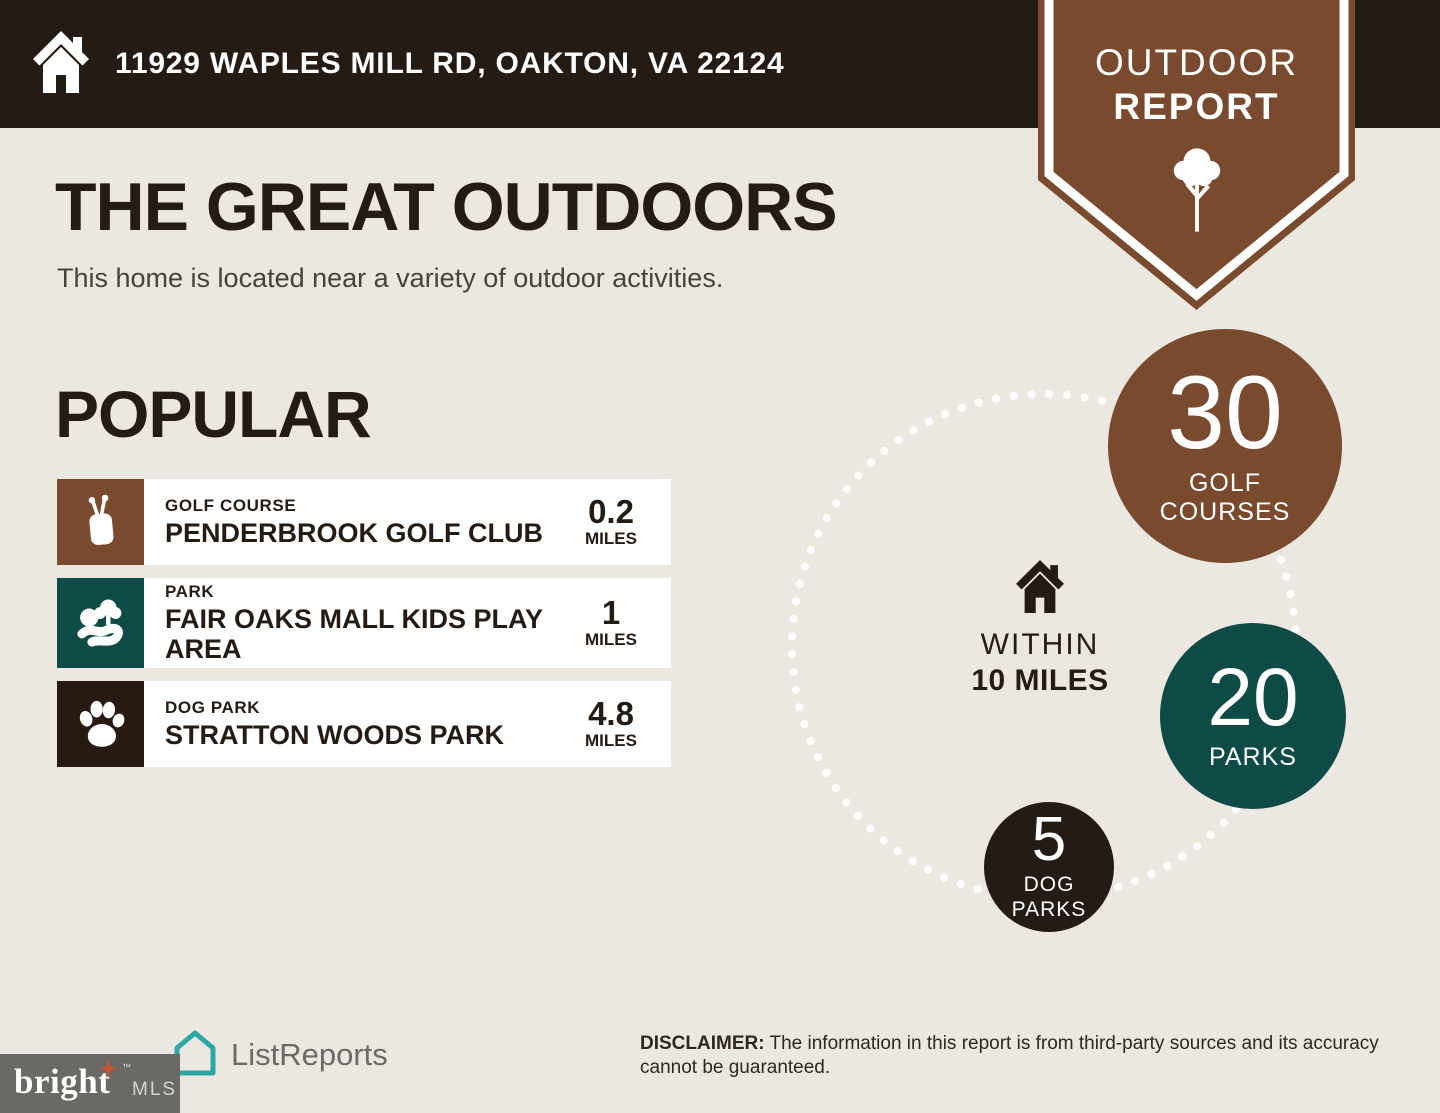 The image size is (1440, 1113). I want to click on stat-label: GOLF COURSES, so click(1225, 497).